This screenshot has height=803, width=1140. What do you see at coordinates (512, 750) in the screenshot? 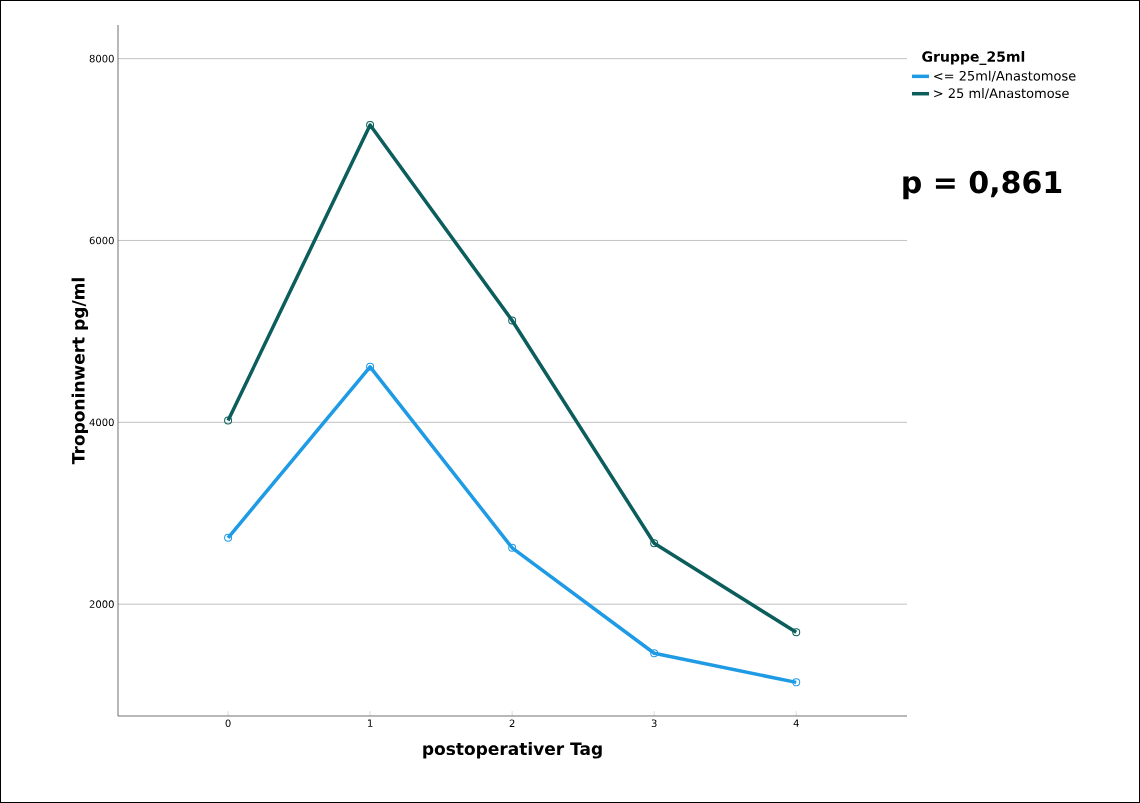
I see `x-axis-title: postoperativer Tag` at bounding box center [512, 750].